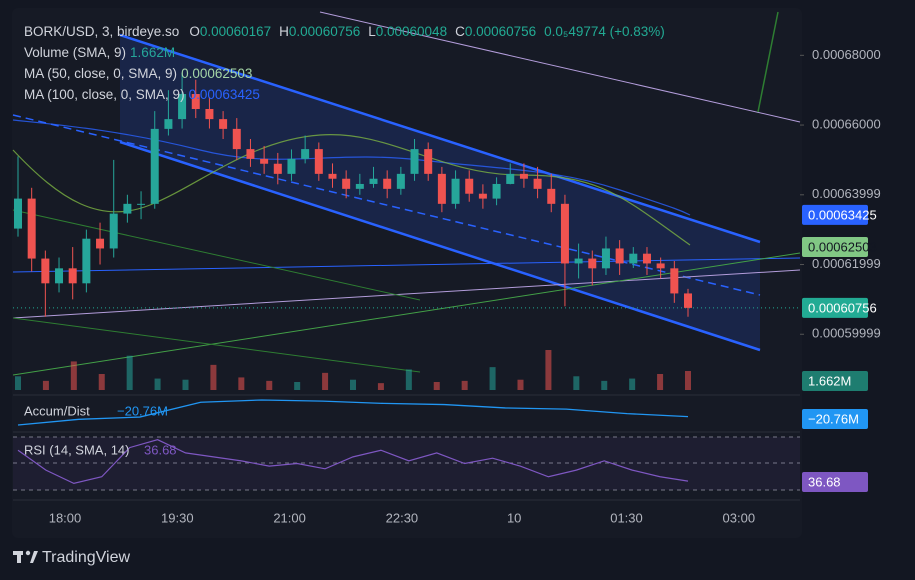 The width and height of the screenshot is (915, 580). I want to click on price-tag-label: −20.76M, so click(833, 418).